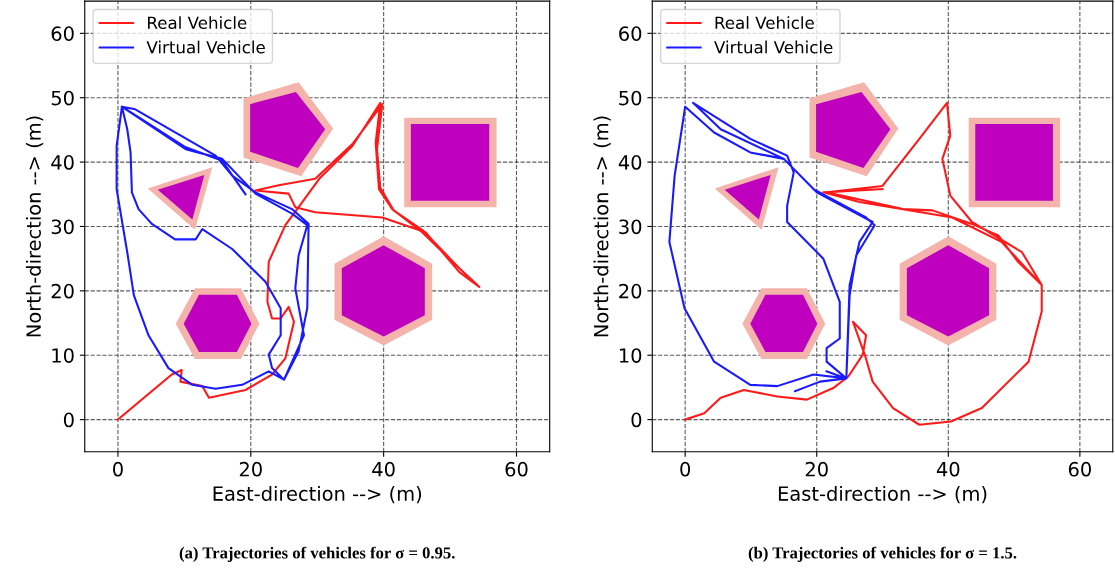 The image size is (1115, 577). Describe the element at coordinates (317, 554) in the screenshot. I see `text: (a) Trajectories of vehicles for σ = 0.95.` at that location.